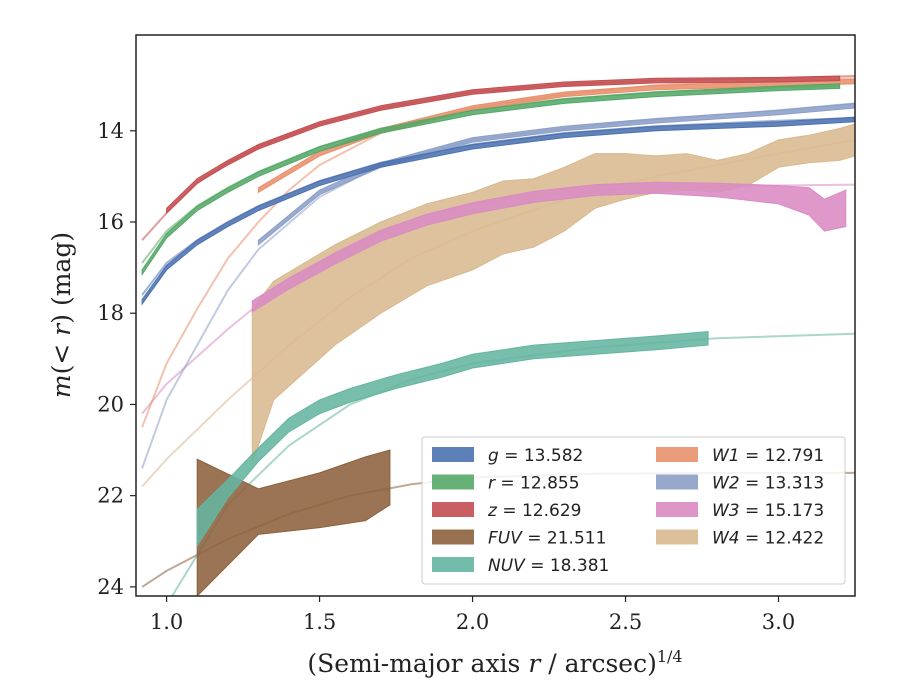 This screenshot has width=900, height=700. Describe the element at coordinates (319, 622) in the screenshot. I see `x-tick-label: 1.5` at that location.